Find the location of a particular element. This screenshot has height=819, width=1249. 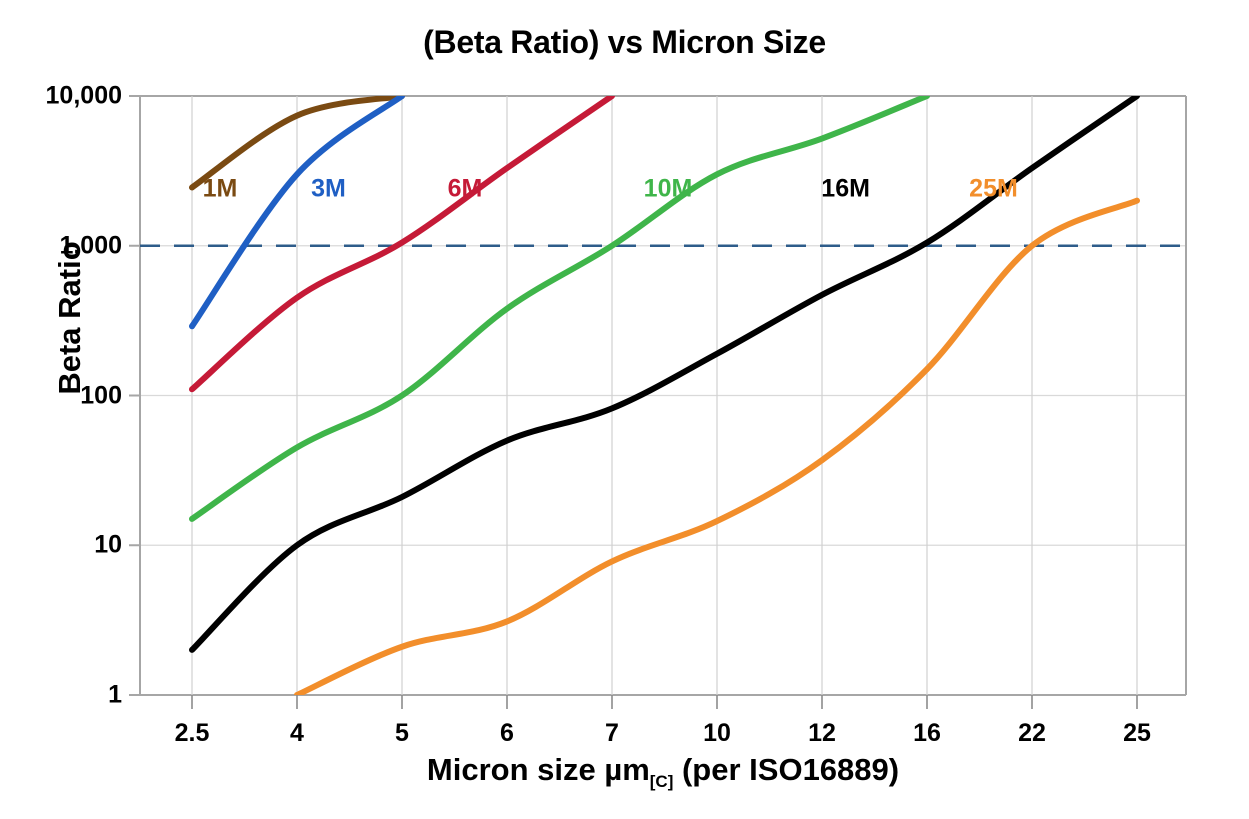

x-tick-label: 16 is located at coordinates (927, 733).